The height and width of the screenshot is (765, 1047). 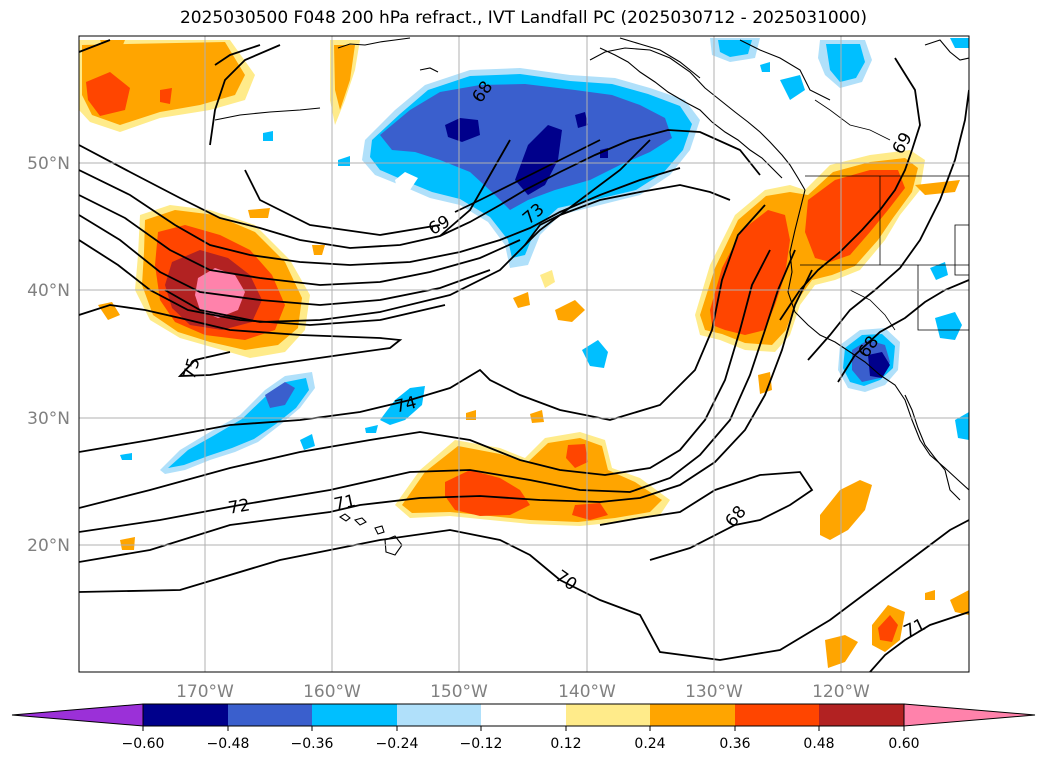 What do you see at coordinates (818, 744) in the screenshot?
I see `colorbar-tick-label: 0.48` at bounding box center [818, 744].